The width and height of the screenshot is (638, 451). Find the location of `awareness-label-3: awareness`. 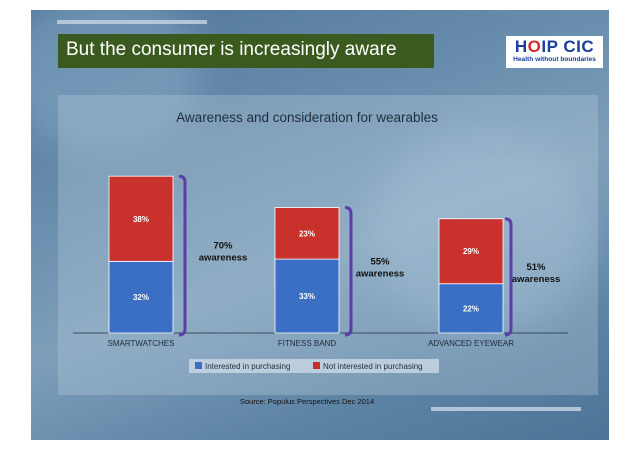

awareness-label-3: awareness is located at coordinates (536, 279).